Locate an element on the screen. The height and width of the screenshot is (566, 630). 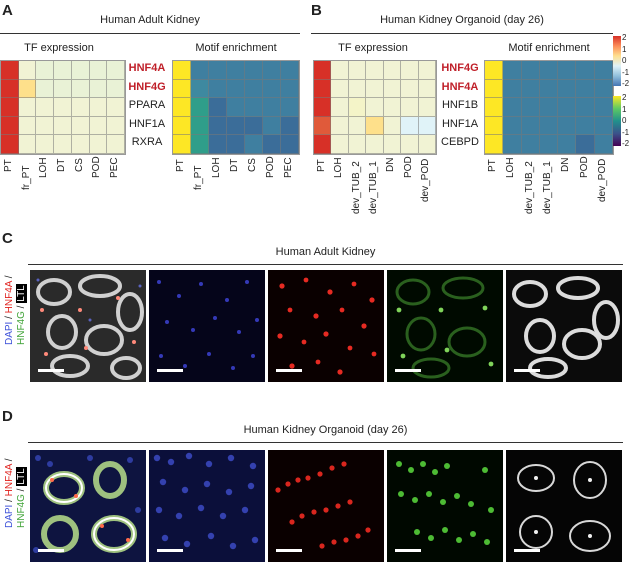
panel-d-merge-image is located at coordinates (88, 506).